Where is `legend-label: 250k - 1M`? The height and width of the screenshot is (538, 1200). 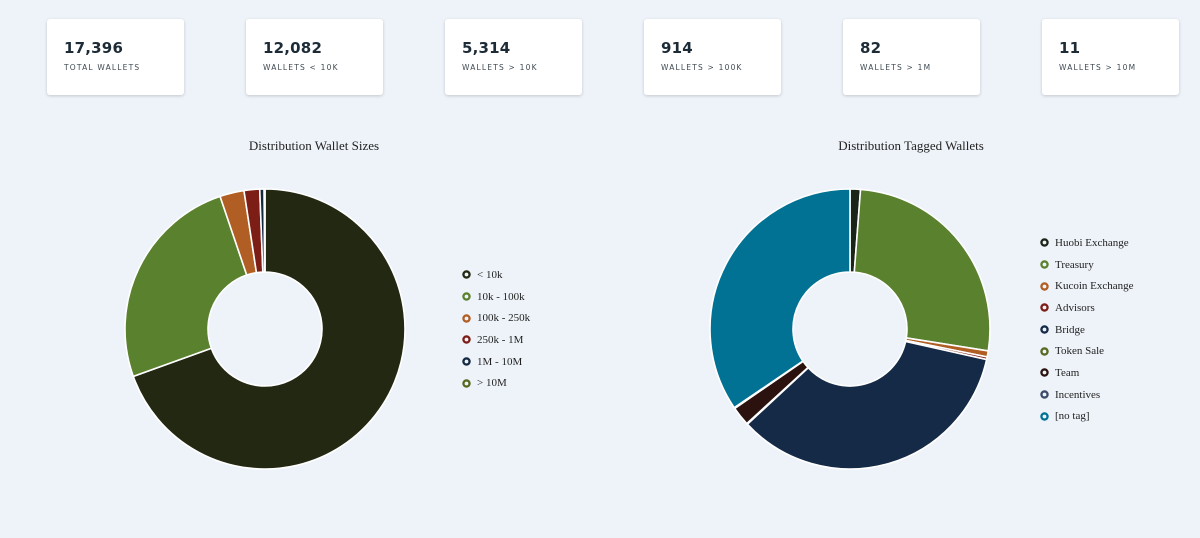 legend-label: 250k - 1M is located at coordinates (500, 339).